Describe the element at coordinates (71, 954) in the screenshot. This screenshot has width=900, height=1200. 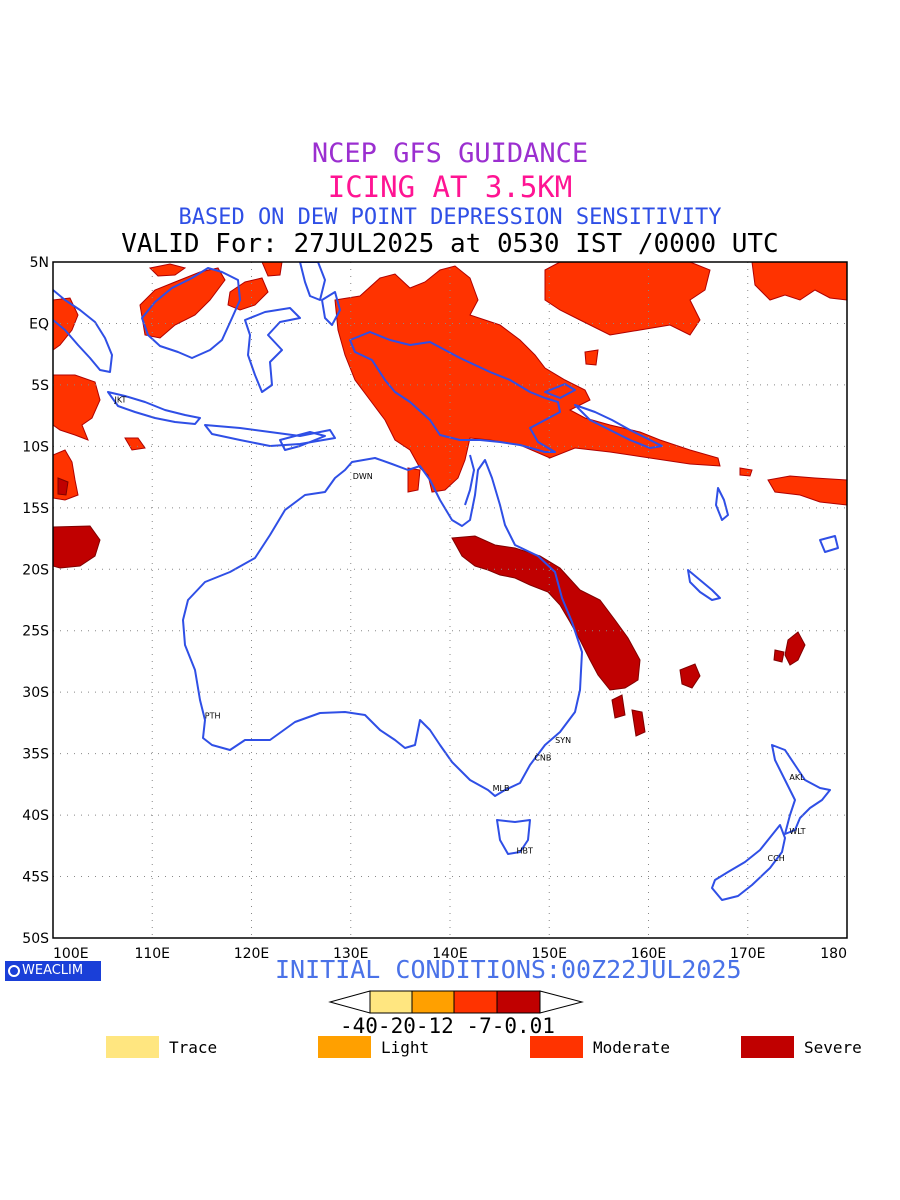
I see `longitude-label: 100E` at that location.